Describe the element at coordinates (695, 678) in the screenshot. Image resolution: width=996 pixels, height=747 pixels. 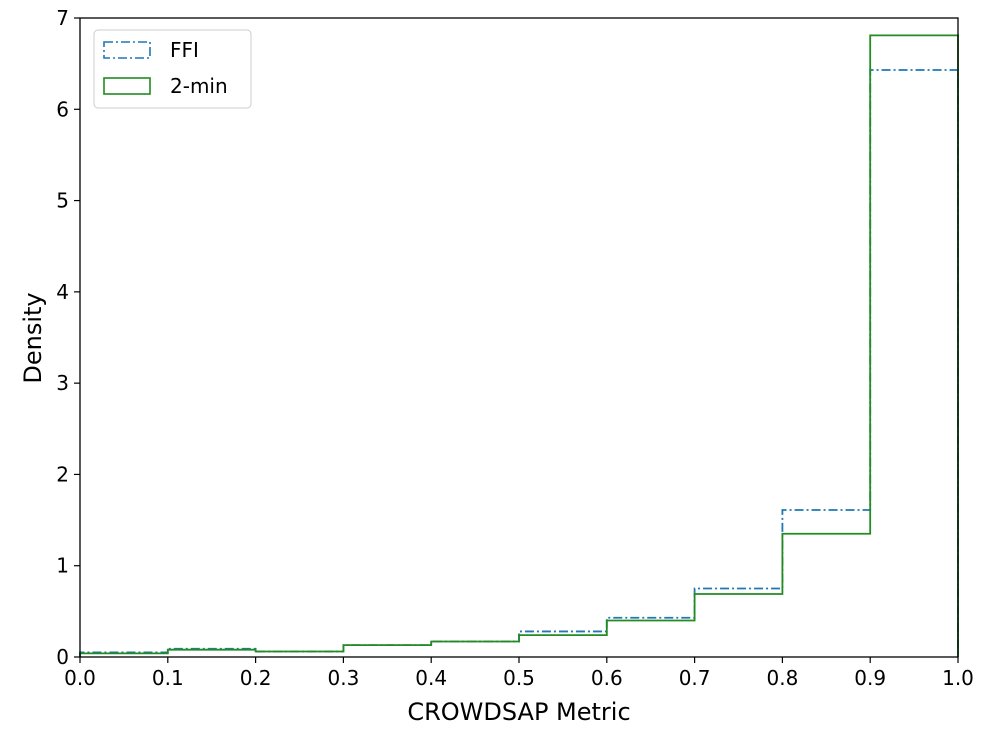
I see `x-tick-label: 0.7` at that location.